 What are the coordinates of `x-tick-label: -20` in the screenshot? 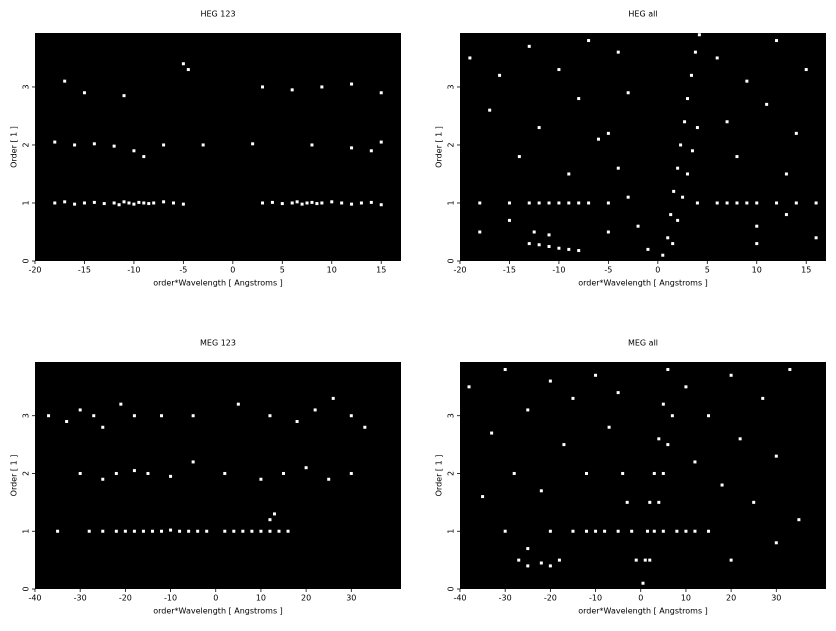 It's located at (459, 270).